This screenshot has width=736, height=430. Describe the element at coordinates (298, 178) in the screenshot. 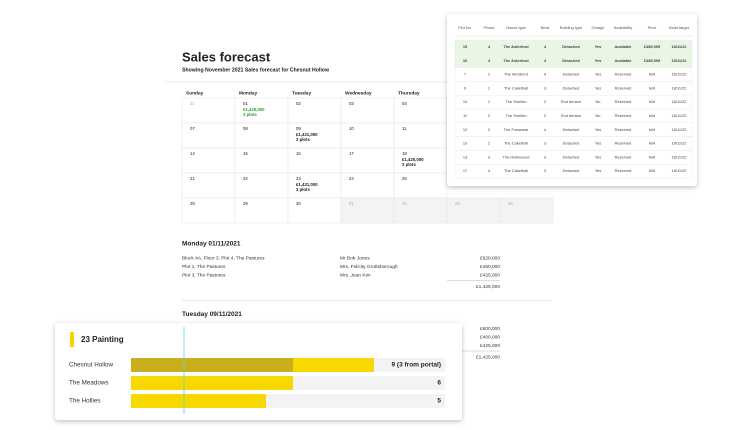

I see `date: 23` at that location.